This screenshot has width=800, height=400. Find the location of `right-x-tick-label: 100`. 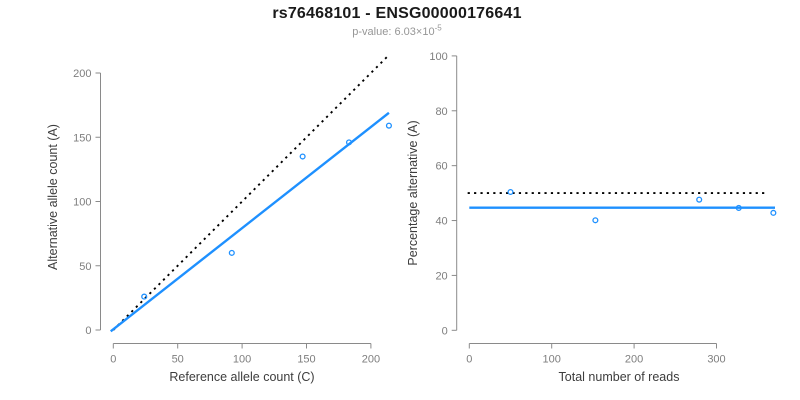

right-x-tick-label: 100 is located at coordinates (552, 360).